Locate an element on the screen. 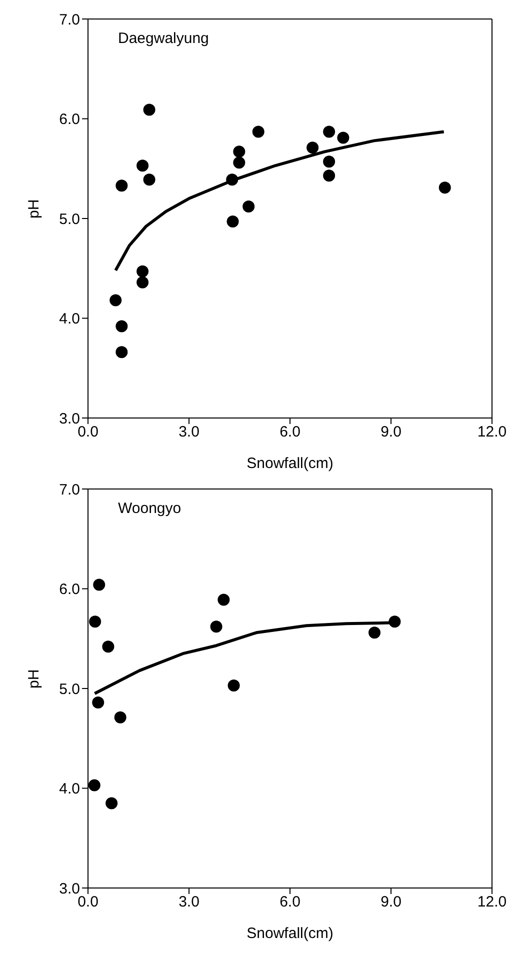 The width and height of the screenshot is (521, 956). text: Woongyo is located at coordinates (150, 508).